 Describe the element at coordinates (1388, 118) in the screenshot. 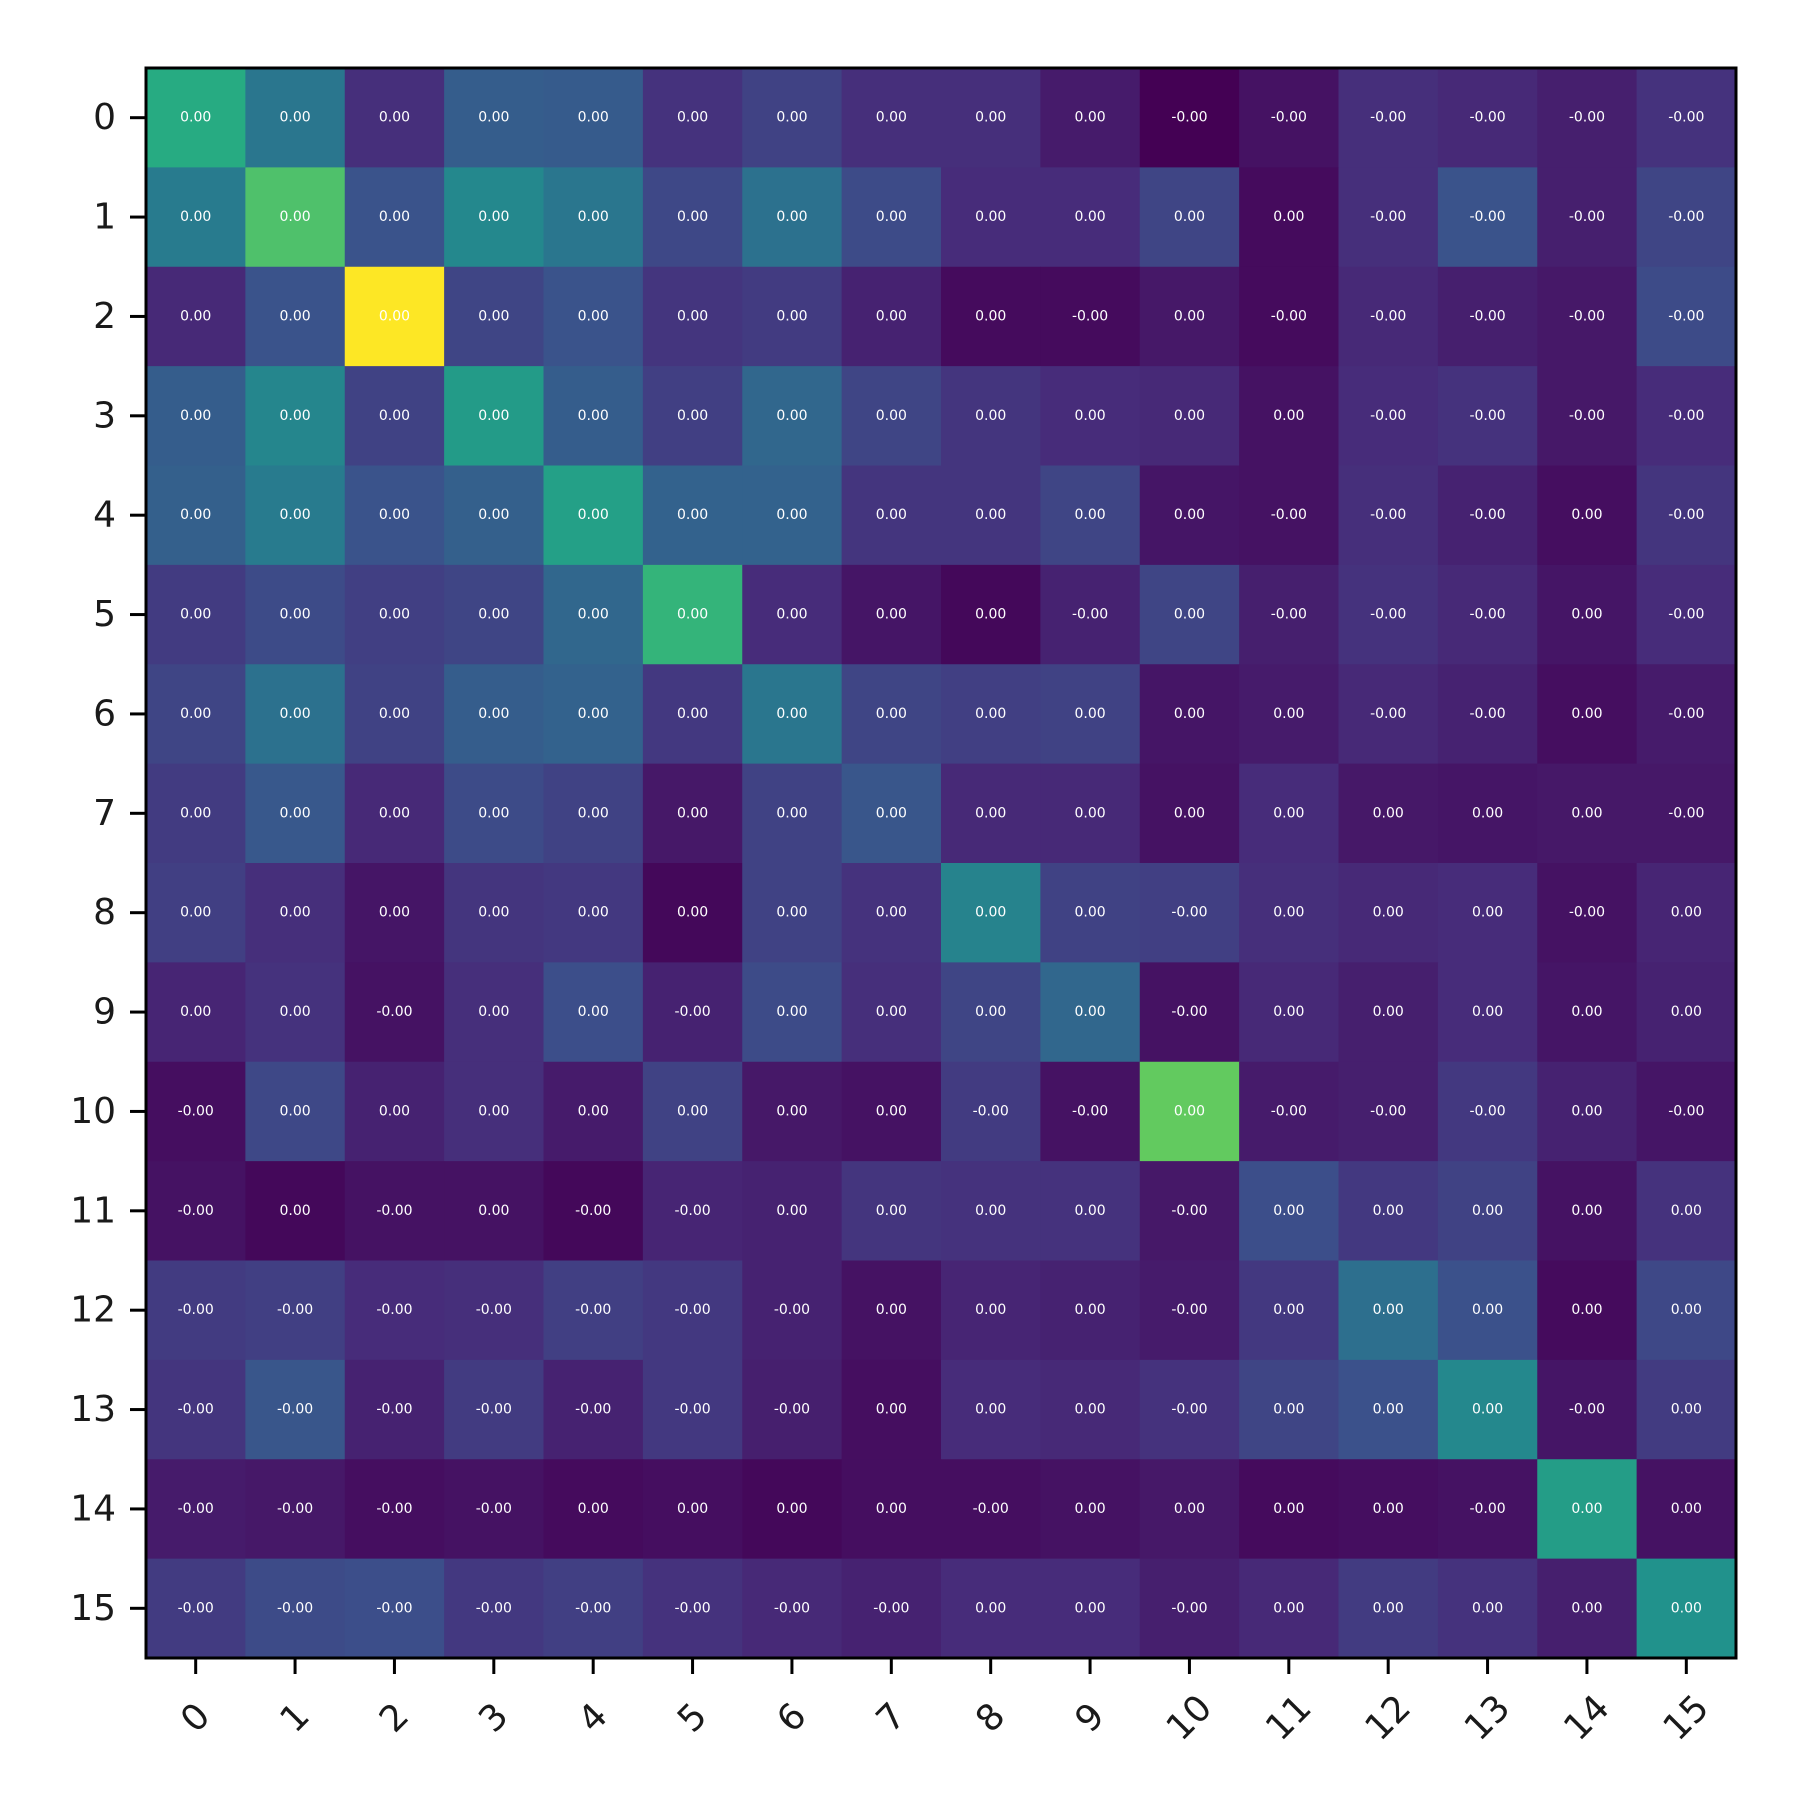

I see `heatmap-cell-r0-c12` at that location.